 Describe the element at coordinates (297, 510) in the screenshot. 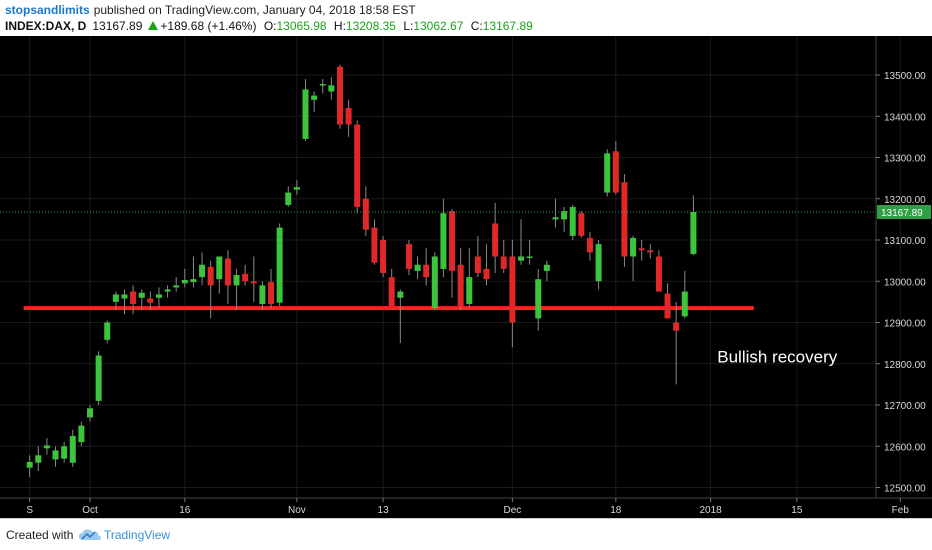

I see `time-tick-label: Nov` at that location.